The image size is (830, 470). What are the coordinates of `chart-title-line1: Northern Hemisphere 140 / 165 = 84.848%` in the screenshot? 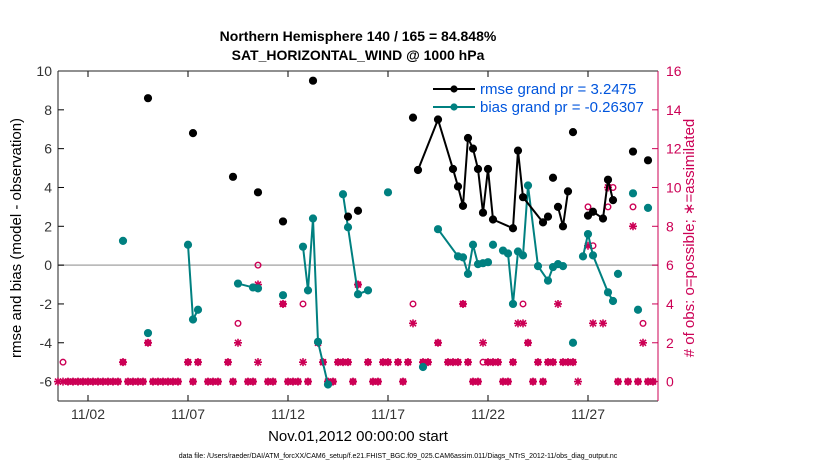 It's located at (358, 36).